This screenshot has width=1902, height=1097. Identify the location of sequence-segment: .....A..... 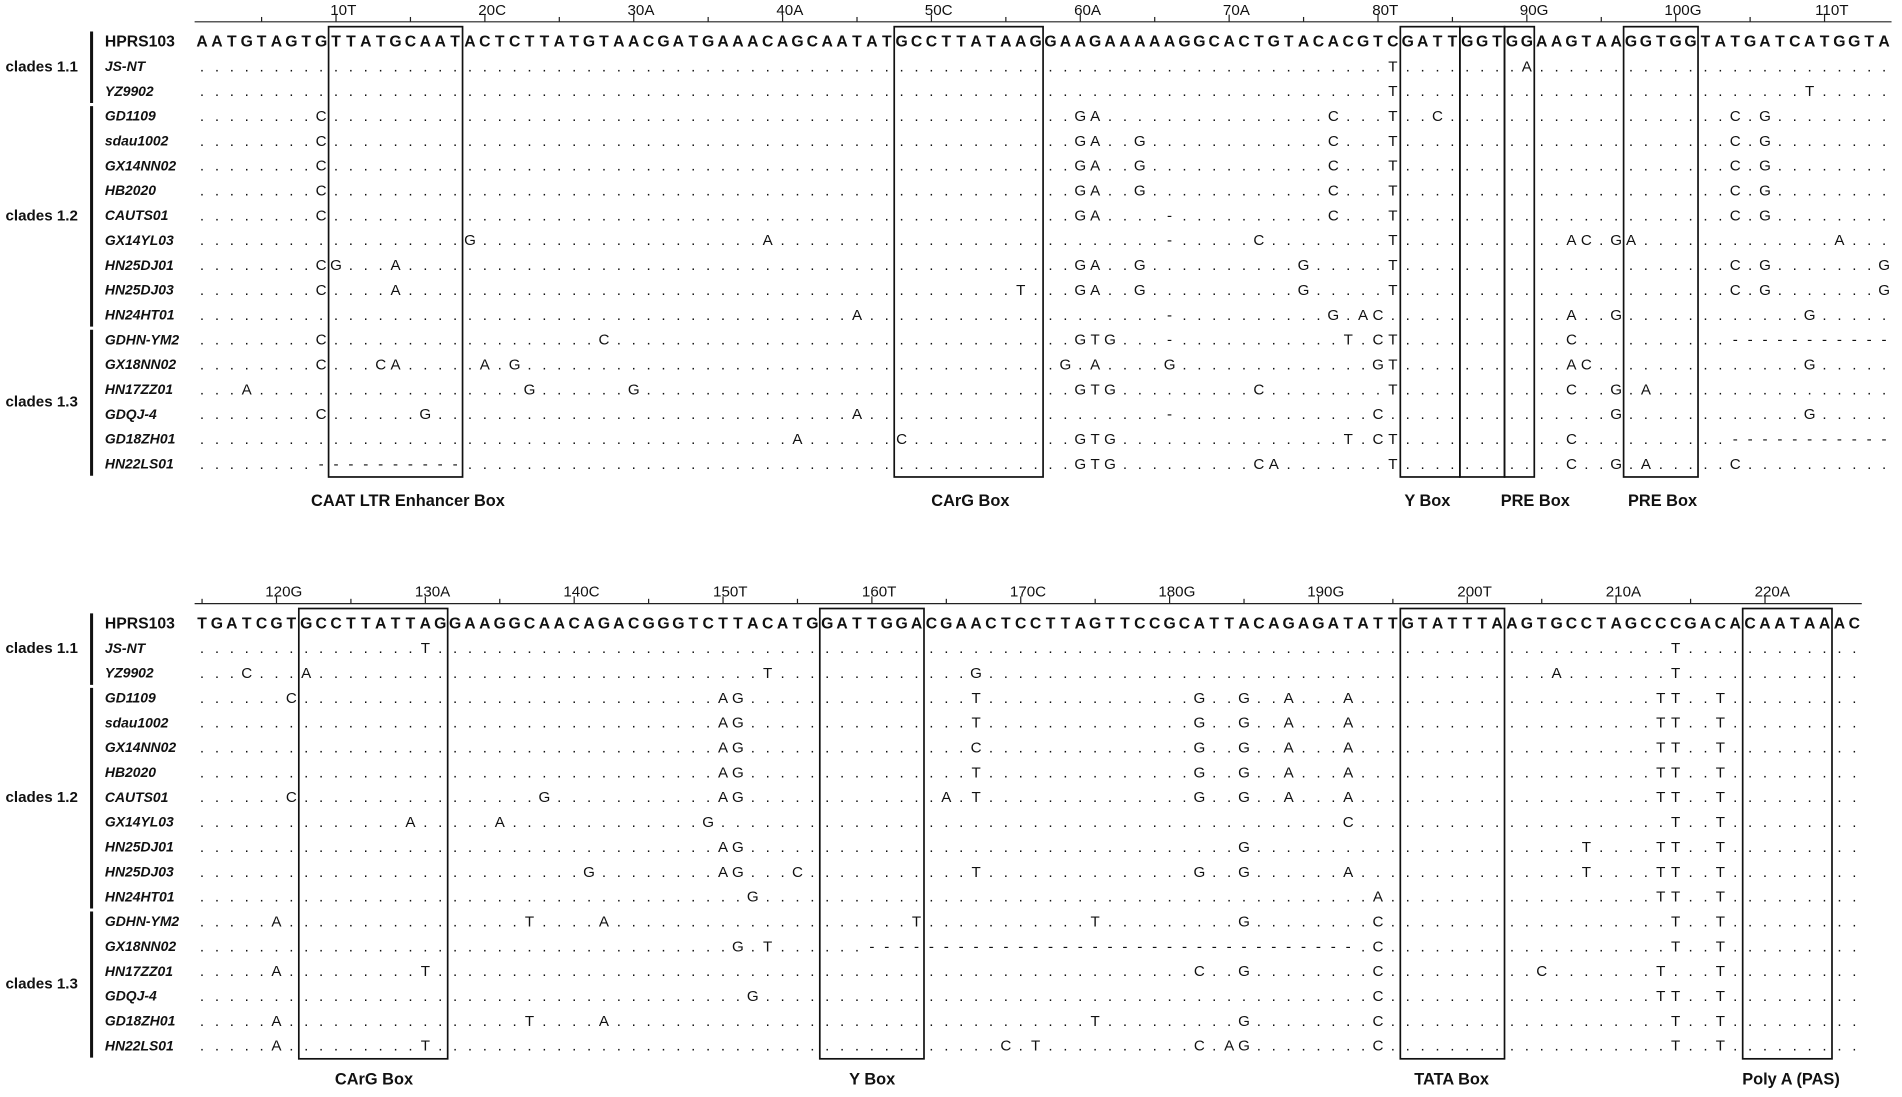
(269, 971).